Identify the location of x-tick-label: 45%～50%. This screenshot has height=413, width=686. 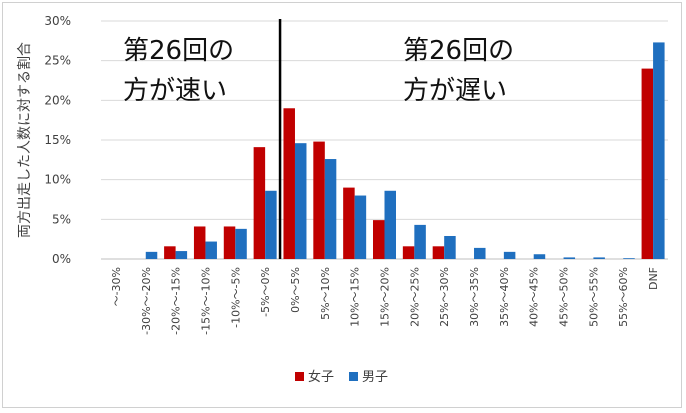
(564, 297).